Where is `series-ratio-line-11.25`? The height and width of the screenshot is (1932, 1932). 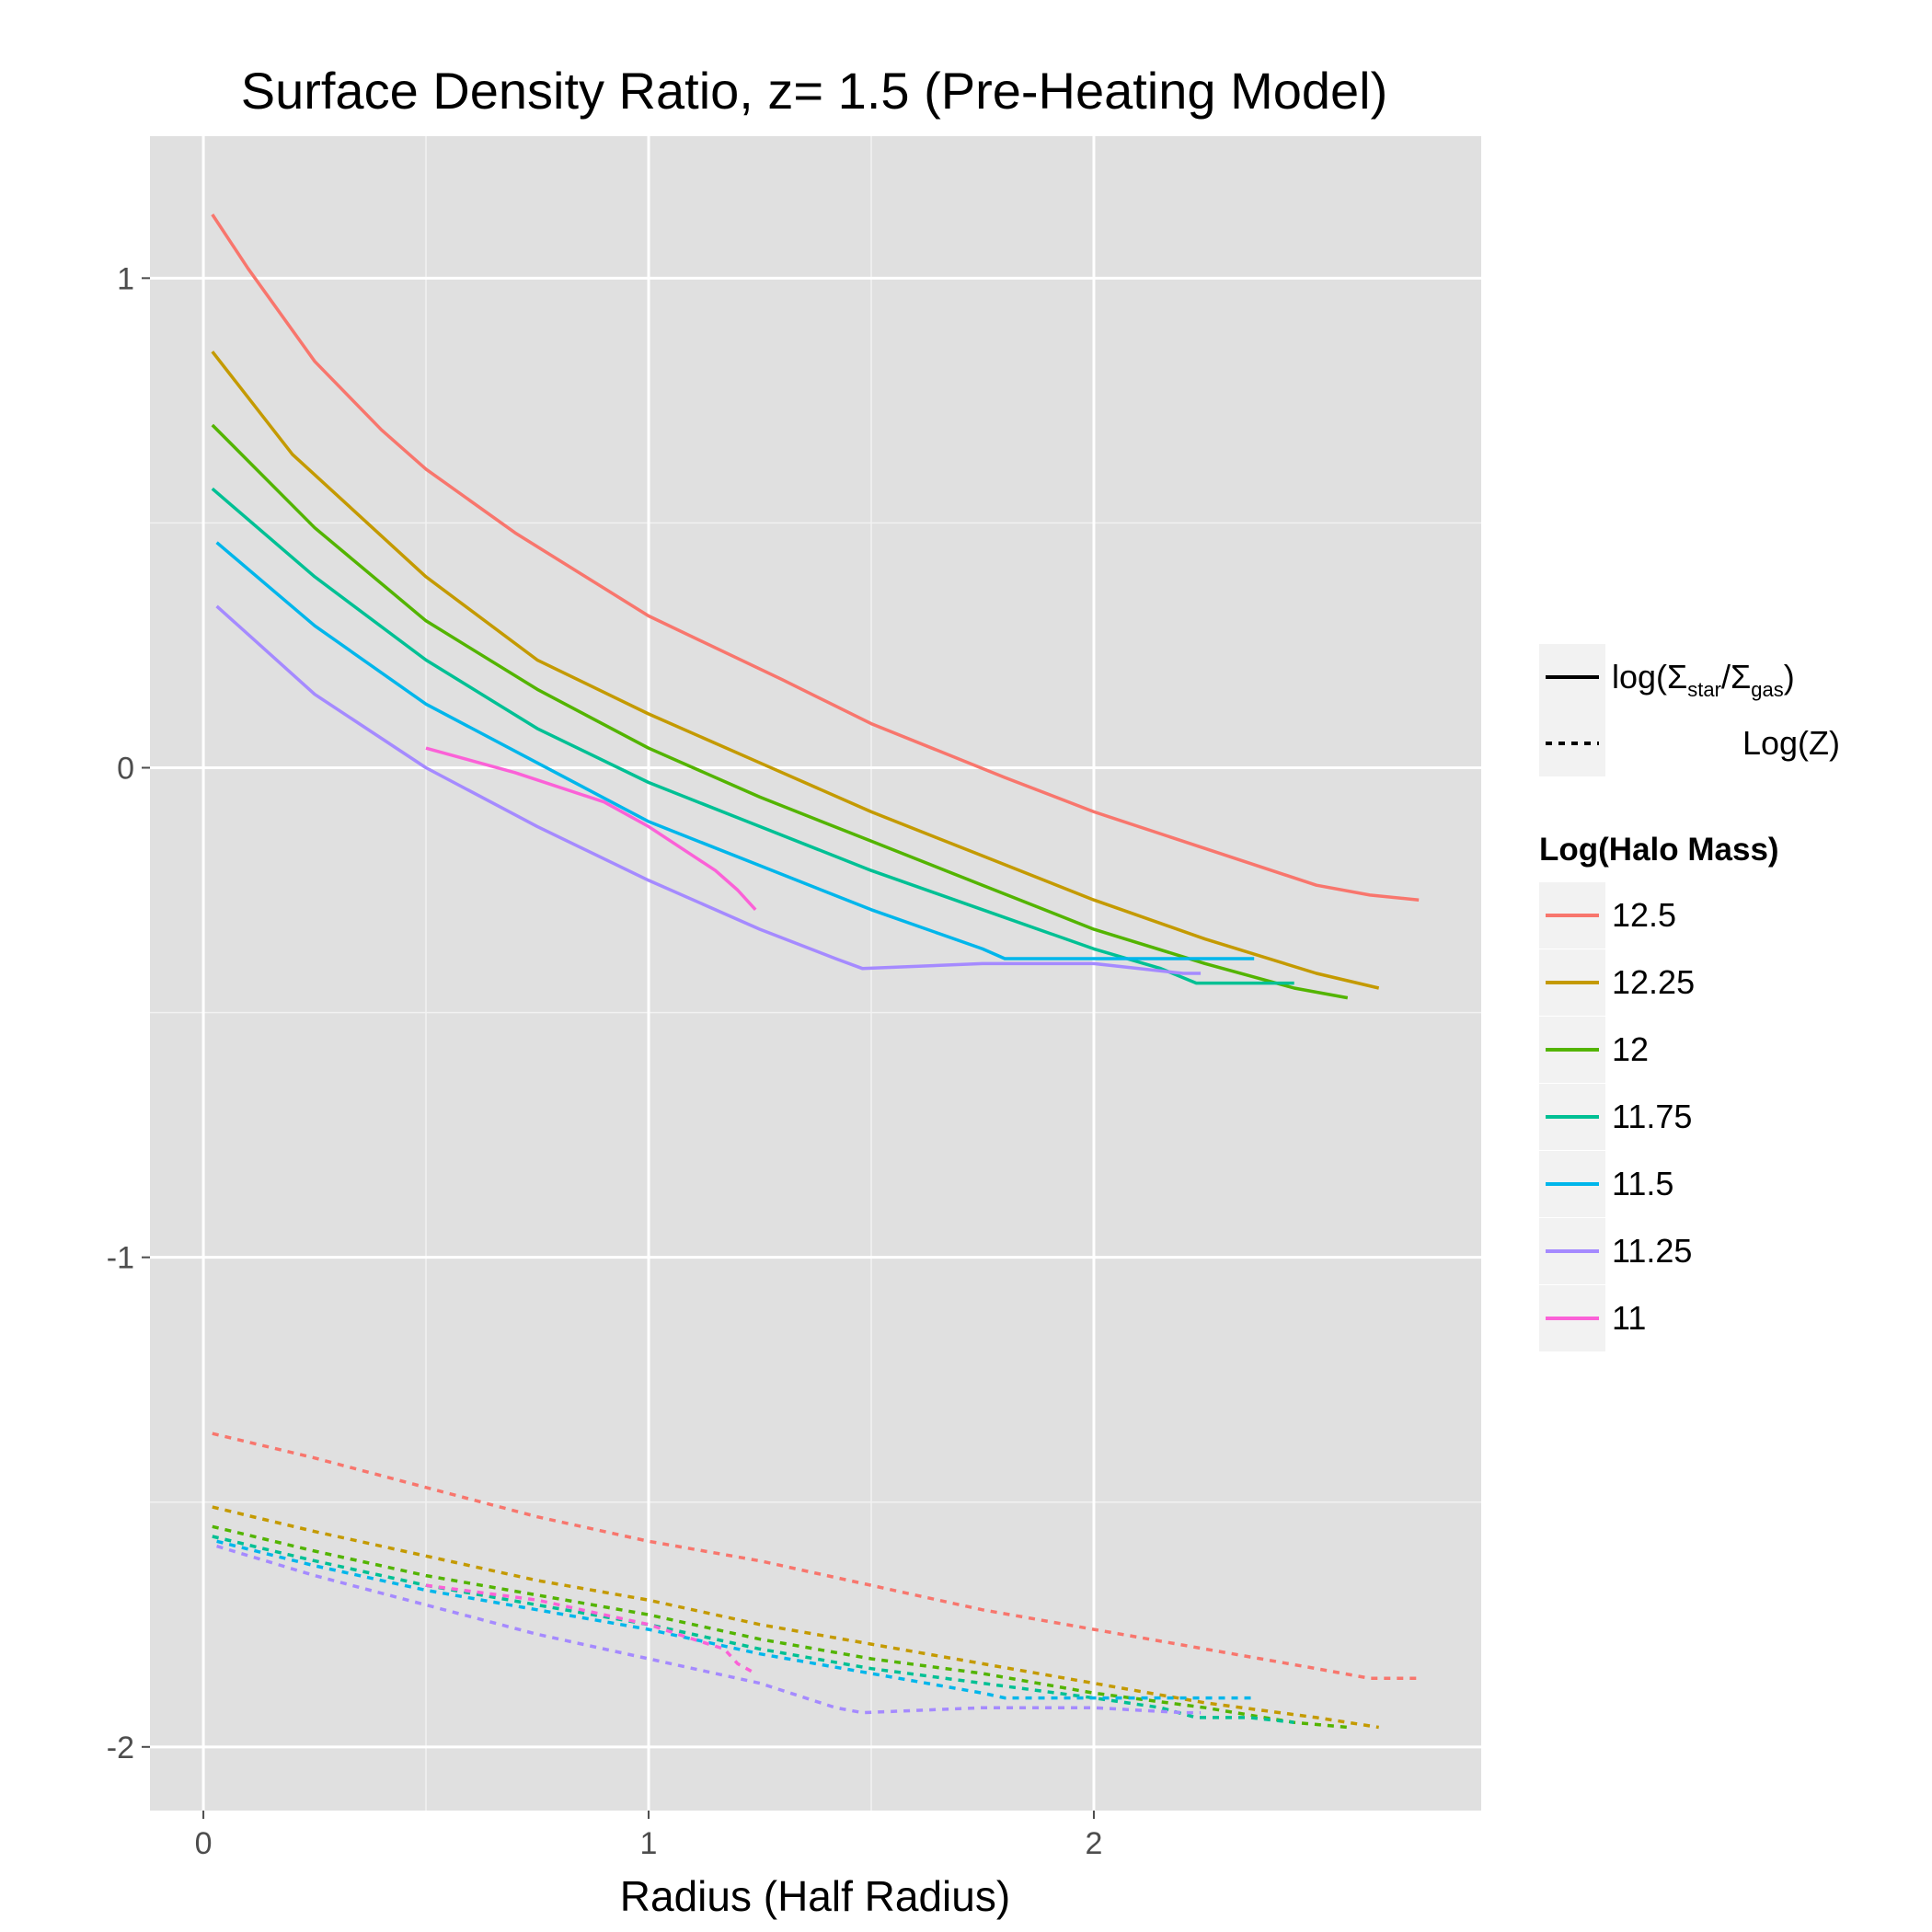 series-ratio-line-11.25 is located at coordinates (708, 789).